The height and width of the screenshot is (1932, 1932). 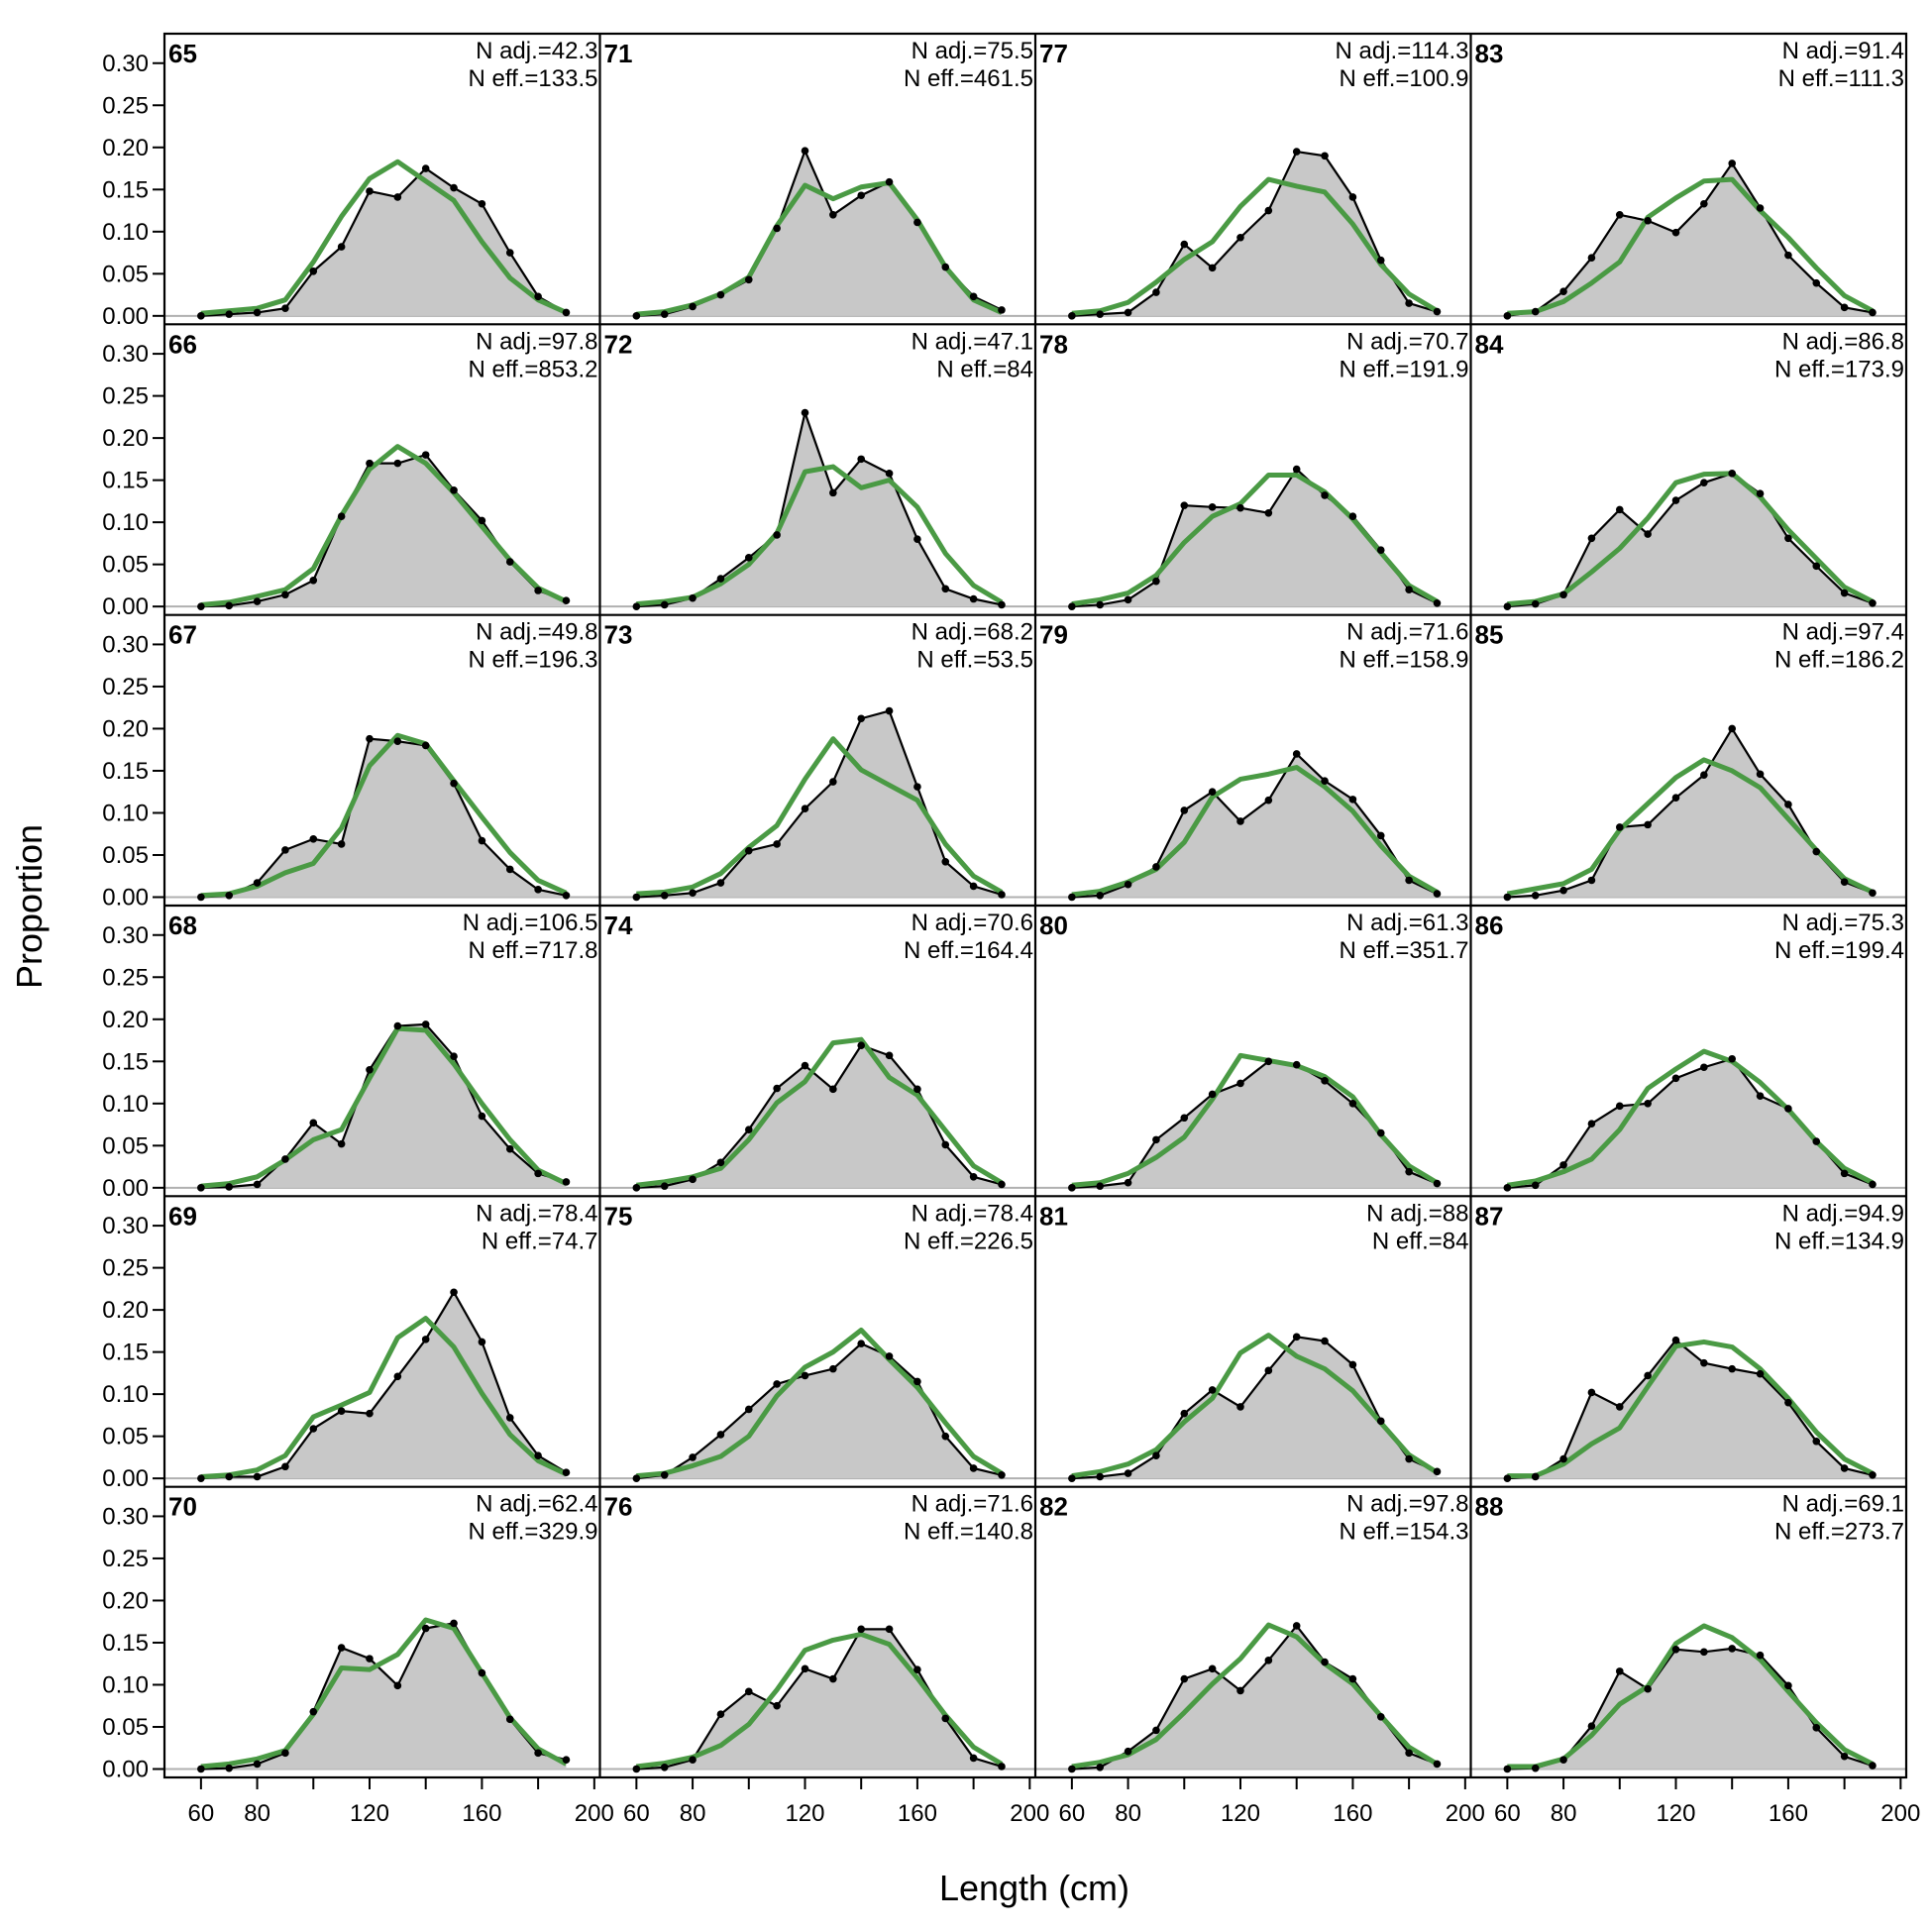 I want to click on n-eff-label: N eff.=196.3, so click(x=533, y=660).